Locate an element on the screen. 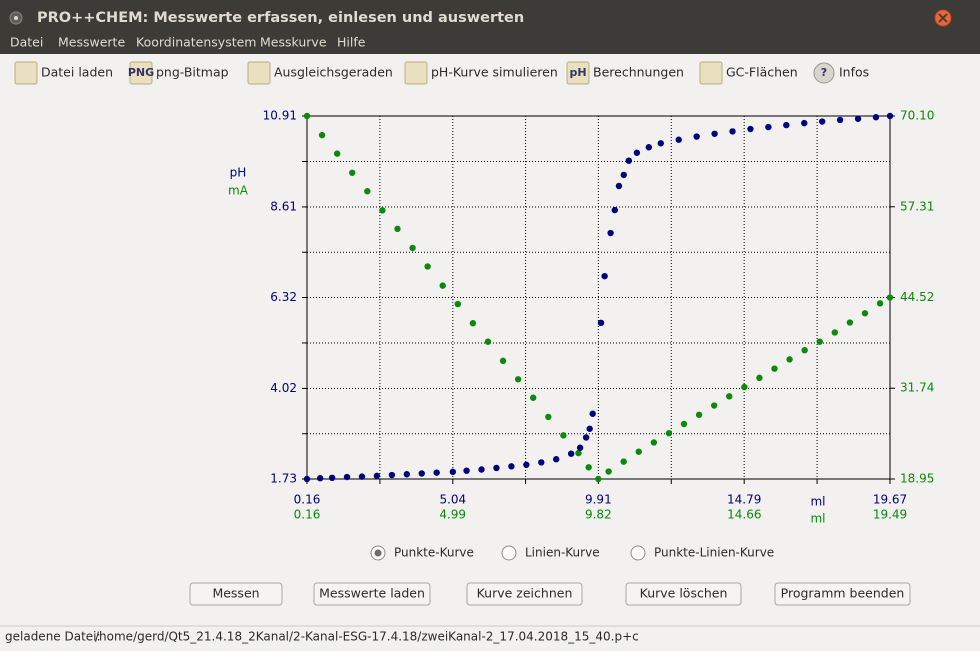 The width and height of the screenshot is (980, 651). menu-item: Hilfe is located at coordinates (351, 42).